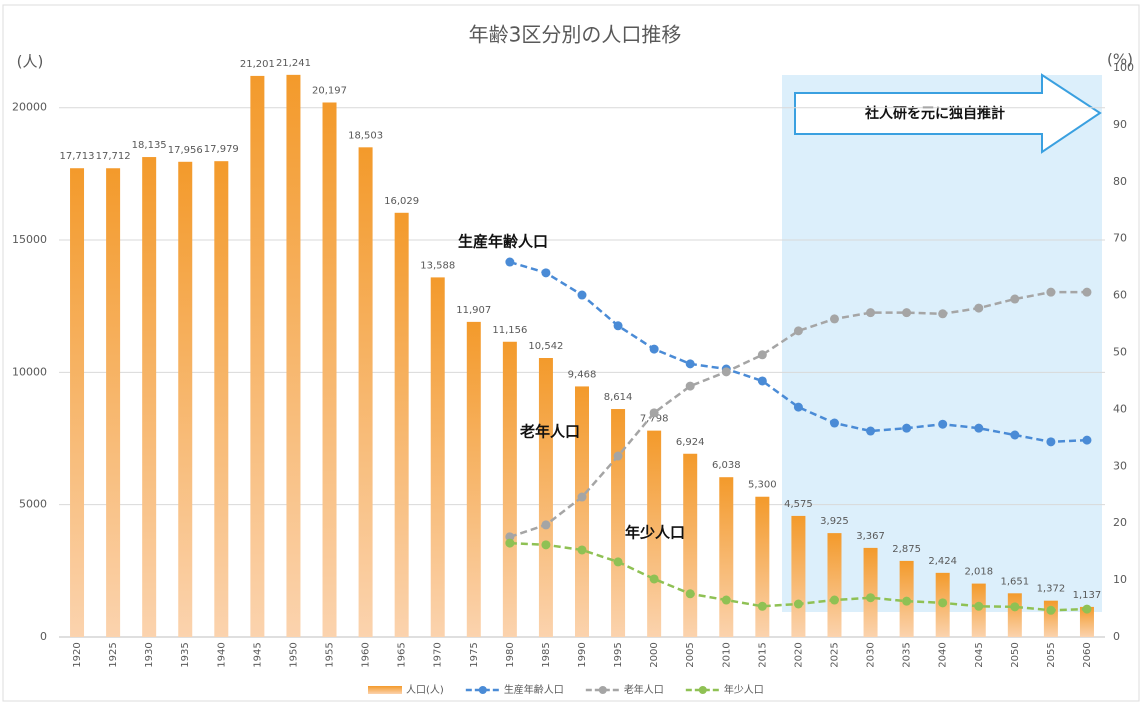 The width and height of the screenshot is (1142, 704). What do you see at coordinates (1120, 124) in the screenshot?
I see `y2-tick-label: 90` at bounding box center [1120, 124].